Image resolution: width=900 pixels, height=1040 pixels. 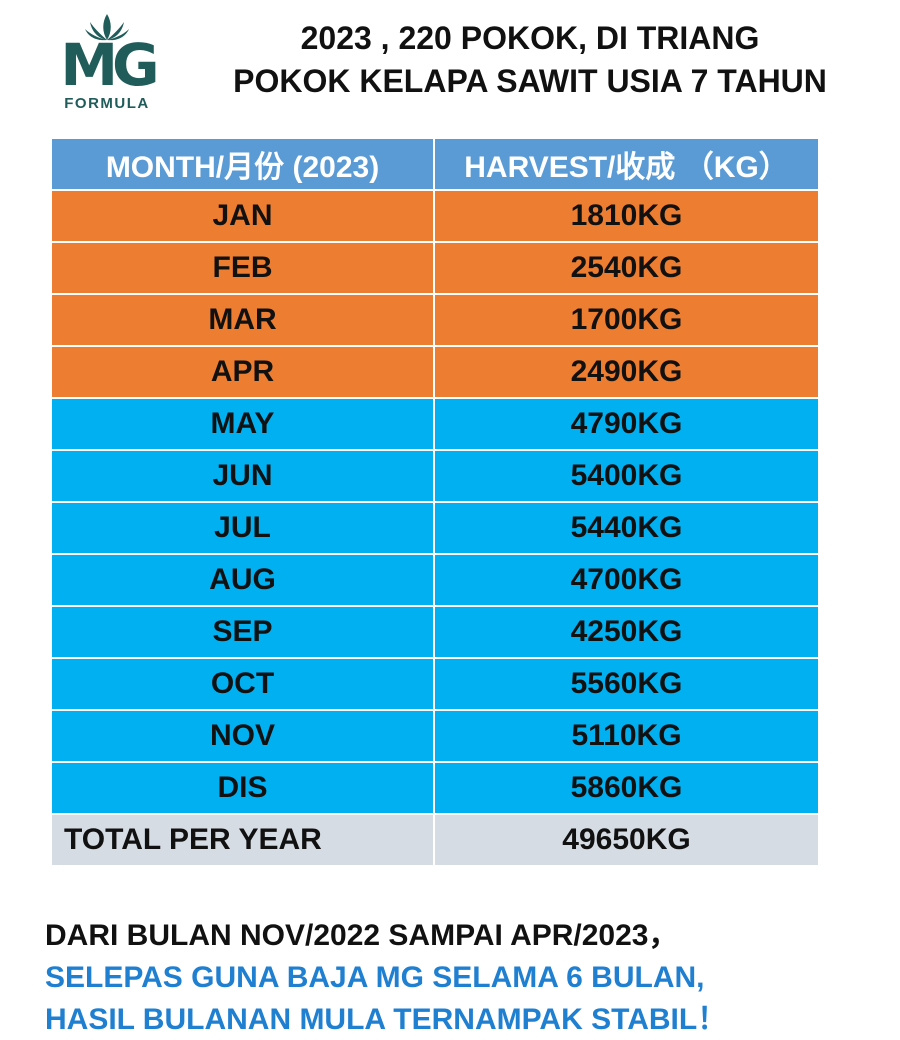 What do you see at coordinates (362, 935) in the screenshot?
I see `note-line1: DARI BULAN NOV/2022 SAMPAI APR/2023，` at bounding box center [362, 935].